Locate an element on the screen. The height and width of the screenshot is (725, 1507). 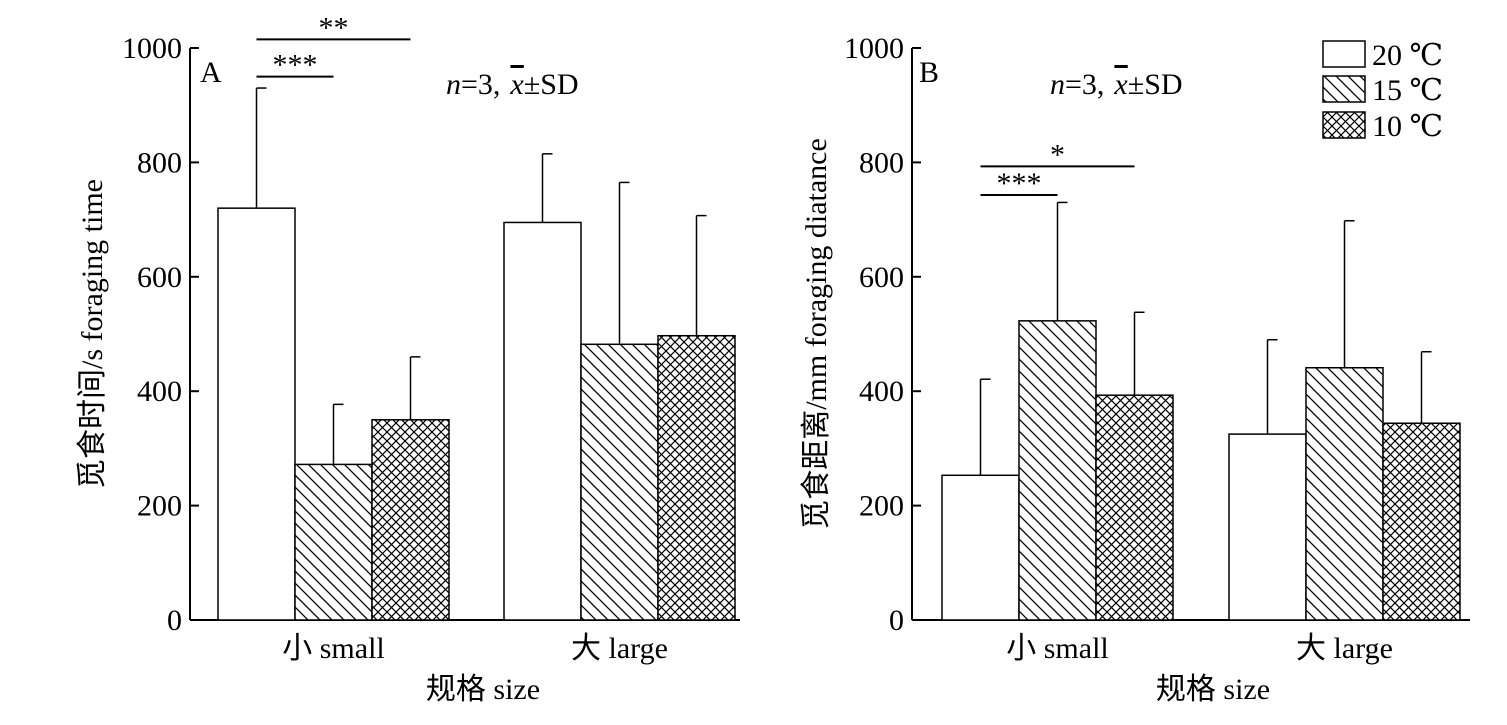
legend-swatch-10c is located at coordinates (1344, 125).